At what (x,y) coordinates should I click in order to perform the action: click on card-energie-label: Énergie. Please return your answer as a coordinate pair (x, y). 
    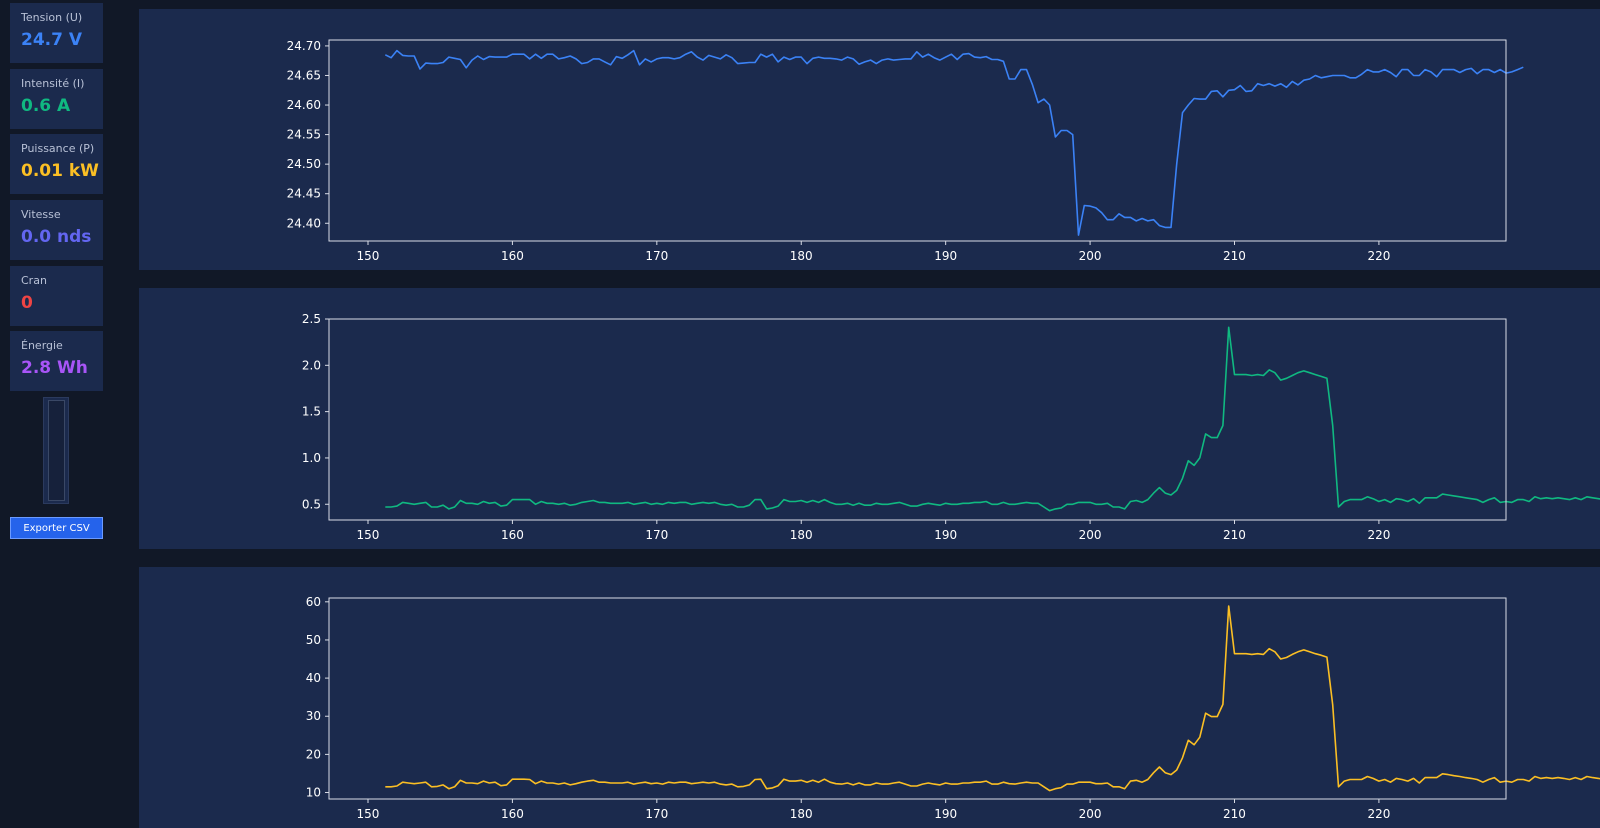
    Looking at the image, I should click on (42, 345).